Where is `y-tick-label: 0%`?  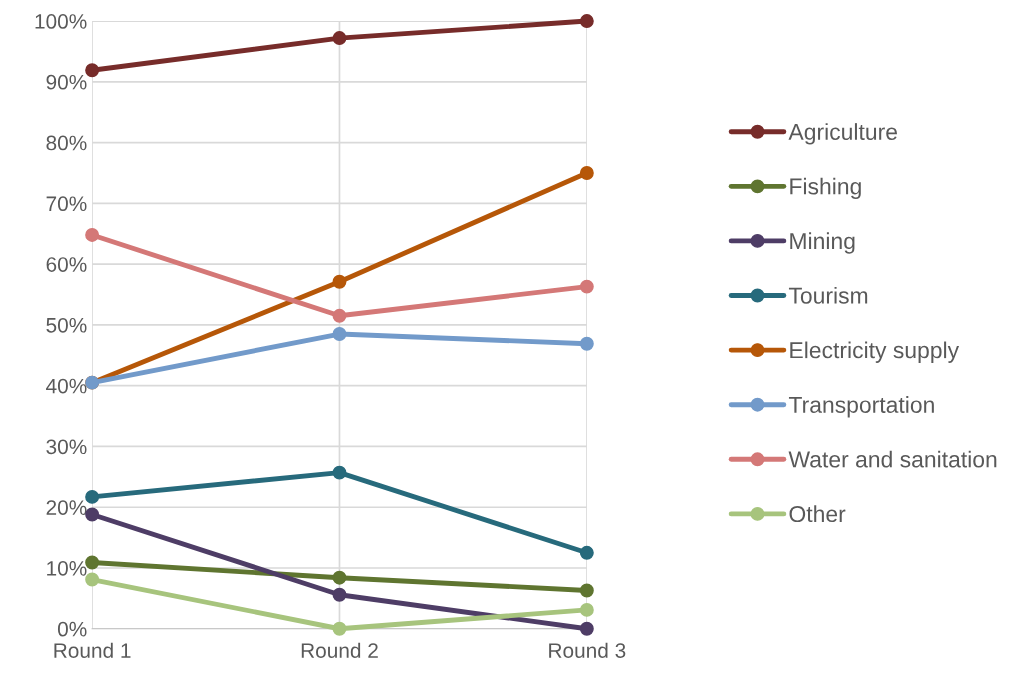
y-tick-label: 0% is located at coordinates (72, 629).